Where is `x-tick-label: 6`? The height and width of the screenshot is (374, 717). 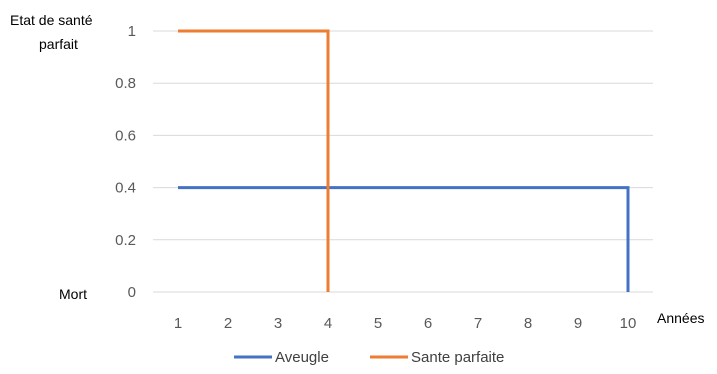
x-tick-label: 6 is located at coordinates (428, 323).